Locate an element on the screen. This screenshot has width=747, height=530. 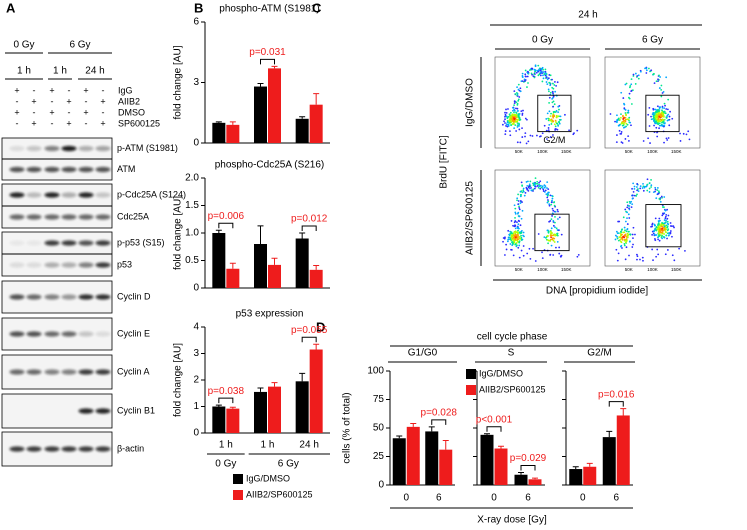
p-value: p=0.031 is located at coordinates (267, 52).